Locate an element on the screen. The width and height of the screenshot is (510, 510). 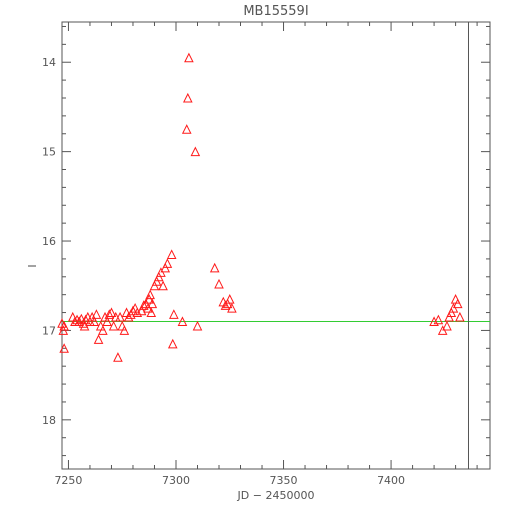
y-tick-label: 15 is located at coordinates (49, 152).